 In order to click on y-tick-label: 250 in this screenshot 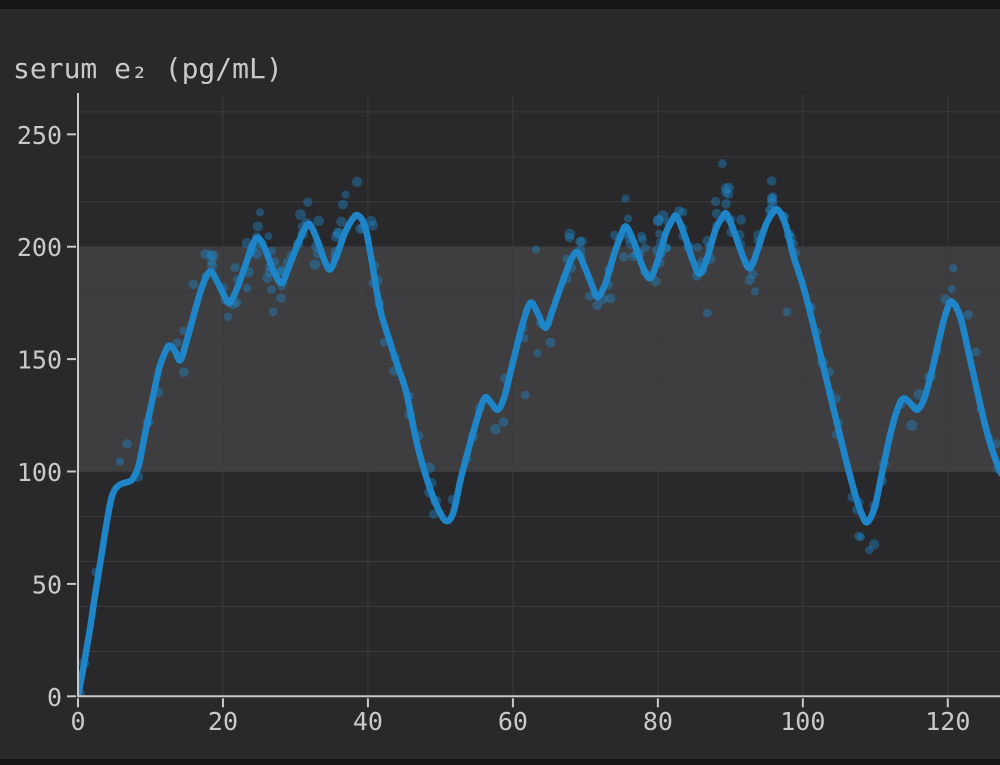, I will do `click(39, 135)`.